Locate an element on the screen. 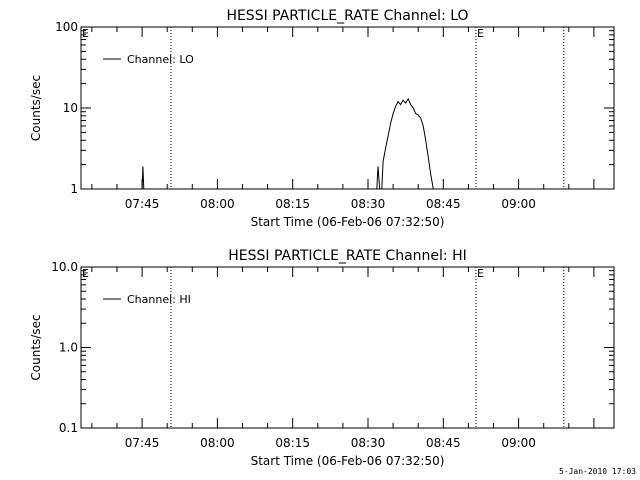  date-stamp: 5-Jan-2010 17:03 is located at coordinates (597, 471).